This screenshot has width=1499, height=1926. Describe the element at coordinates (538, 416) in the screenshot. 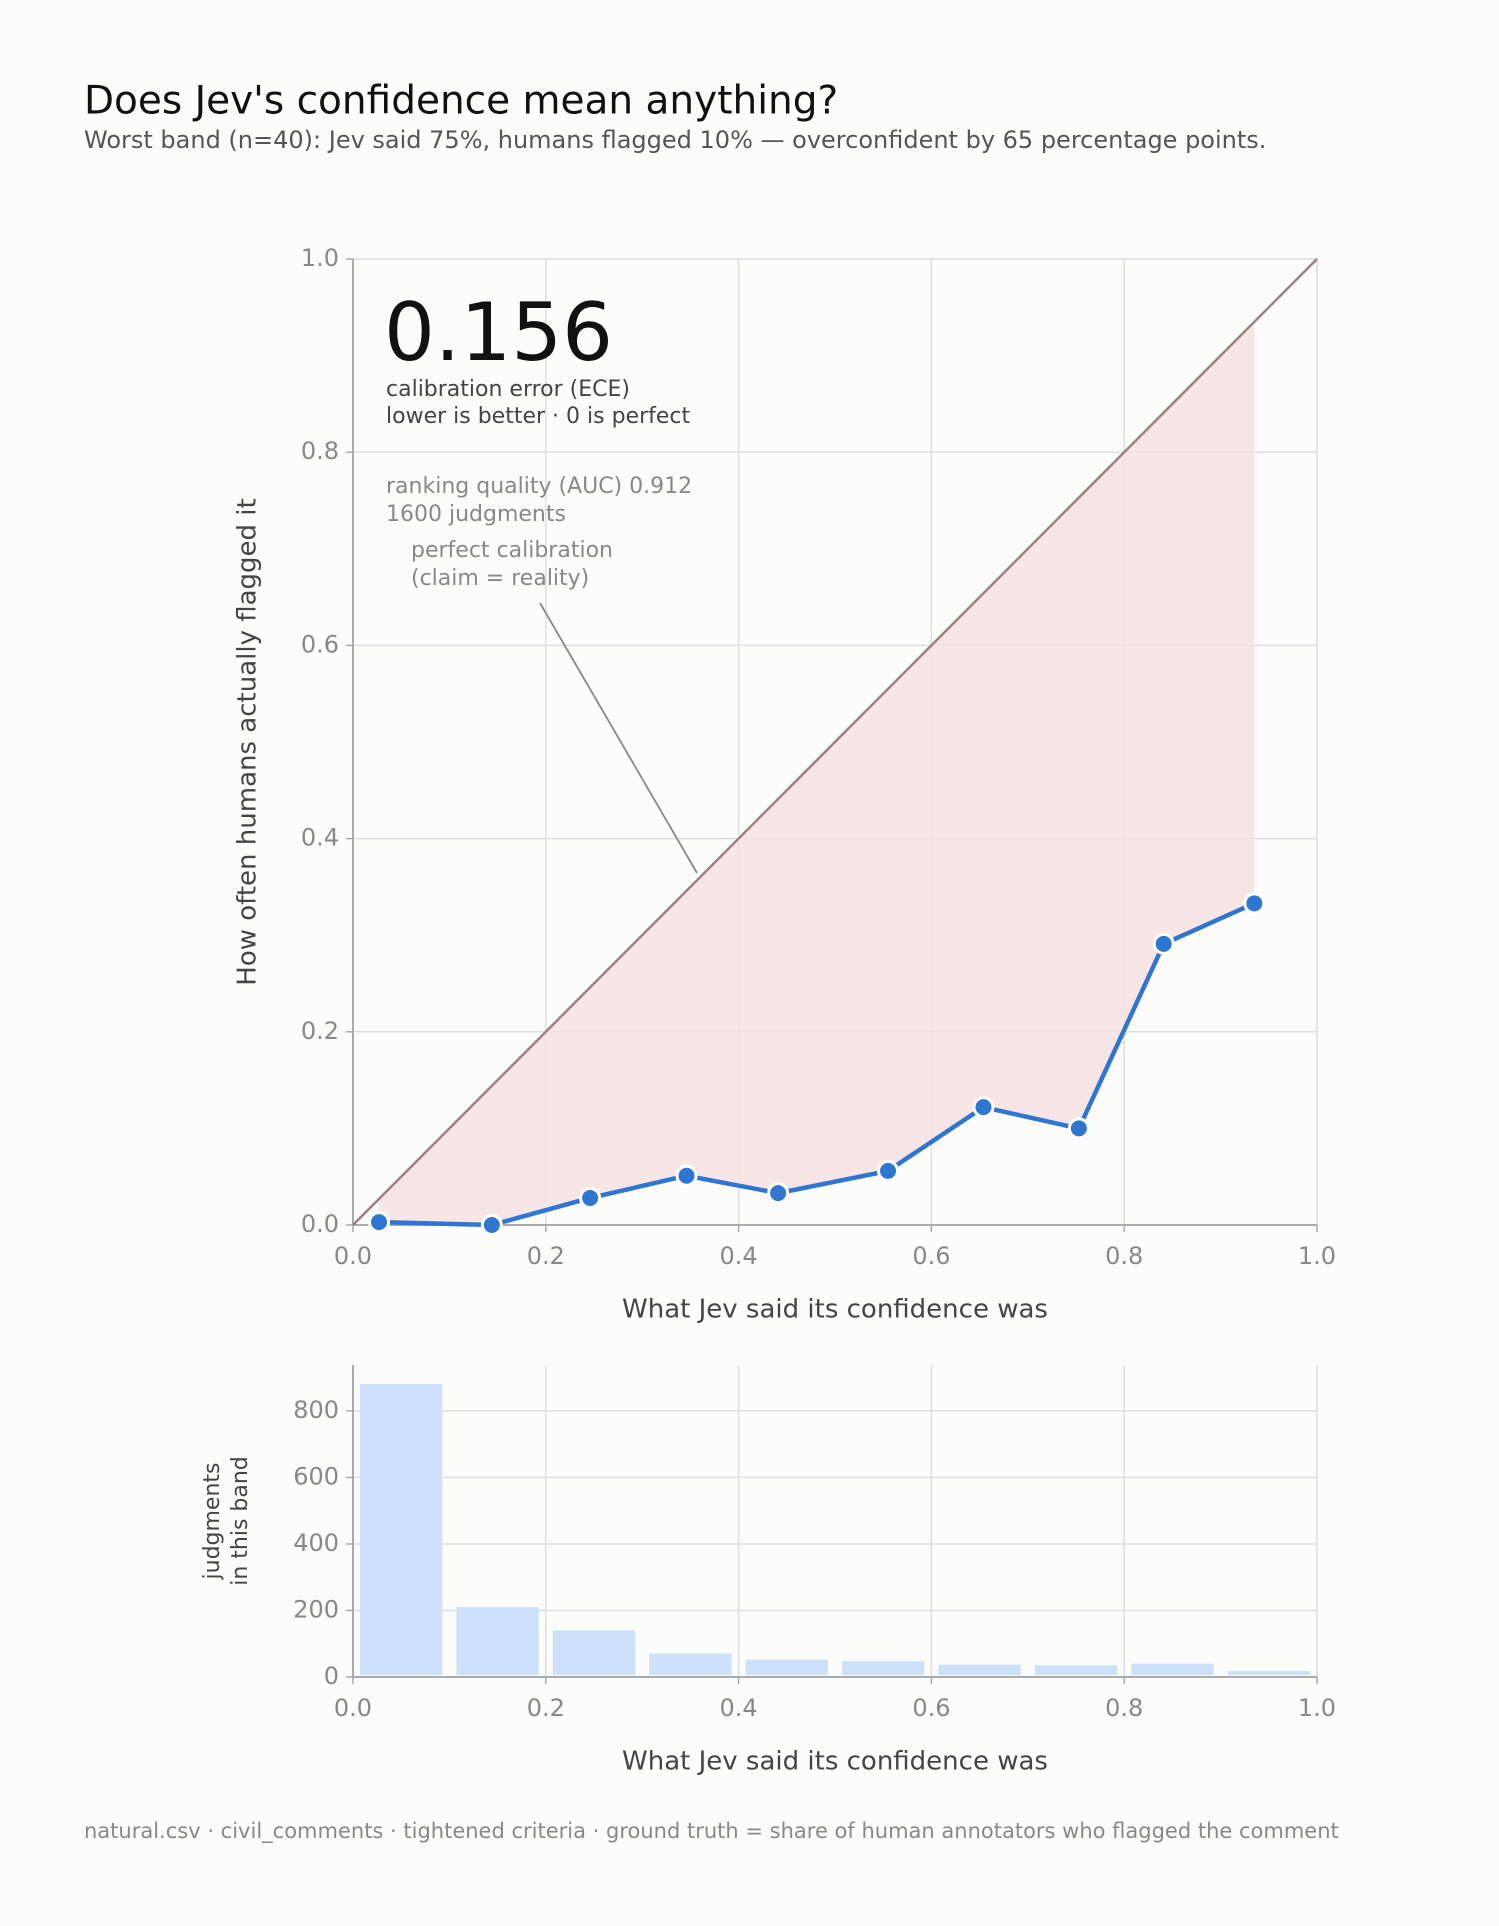

I see `metric-caption: lower is better · 0 is perfect` at that location.